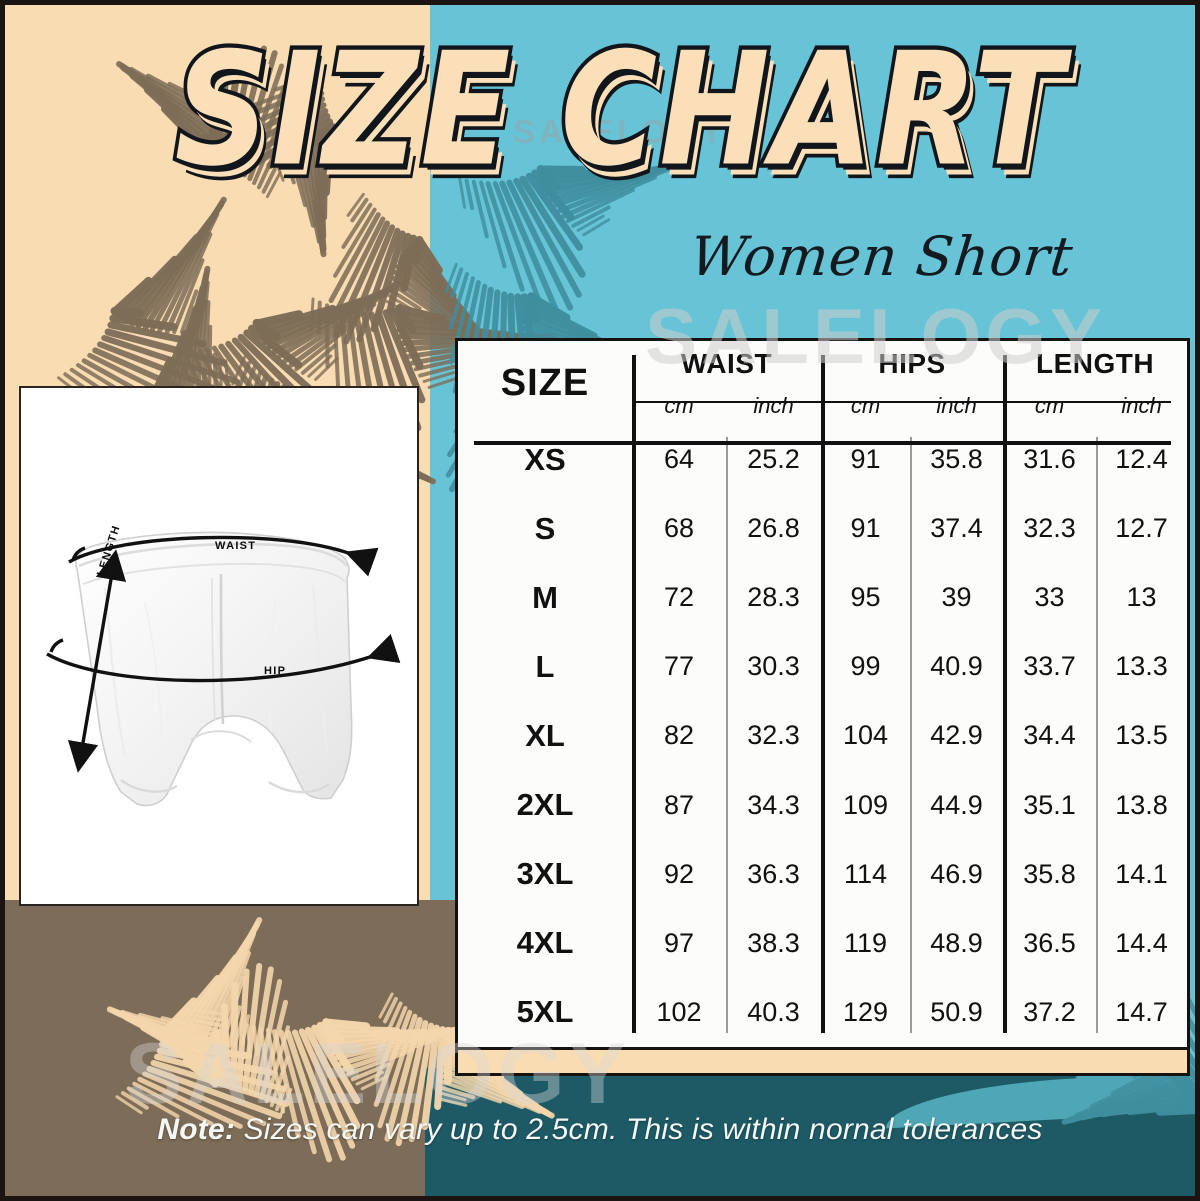  What do you see at coordinates (196, 1129) in the screenshot?
I see `note-prefix: Note:` at bounding box center [196, 1129].